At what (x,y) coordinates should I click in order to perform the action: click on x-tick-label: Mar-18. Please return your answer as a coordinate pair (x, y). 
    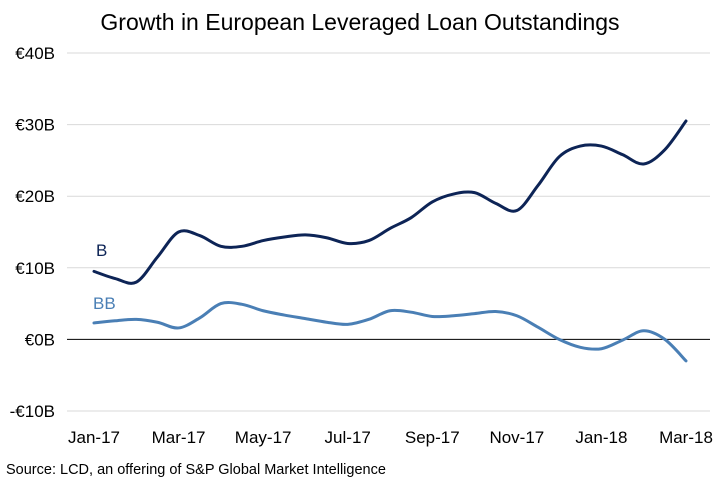
    Looking at the image, I should click on (686, 437).